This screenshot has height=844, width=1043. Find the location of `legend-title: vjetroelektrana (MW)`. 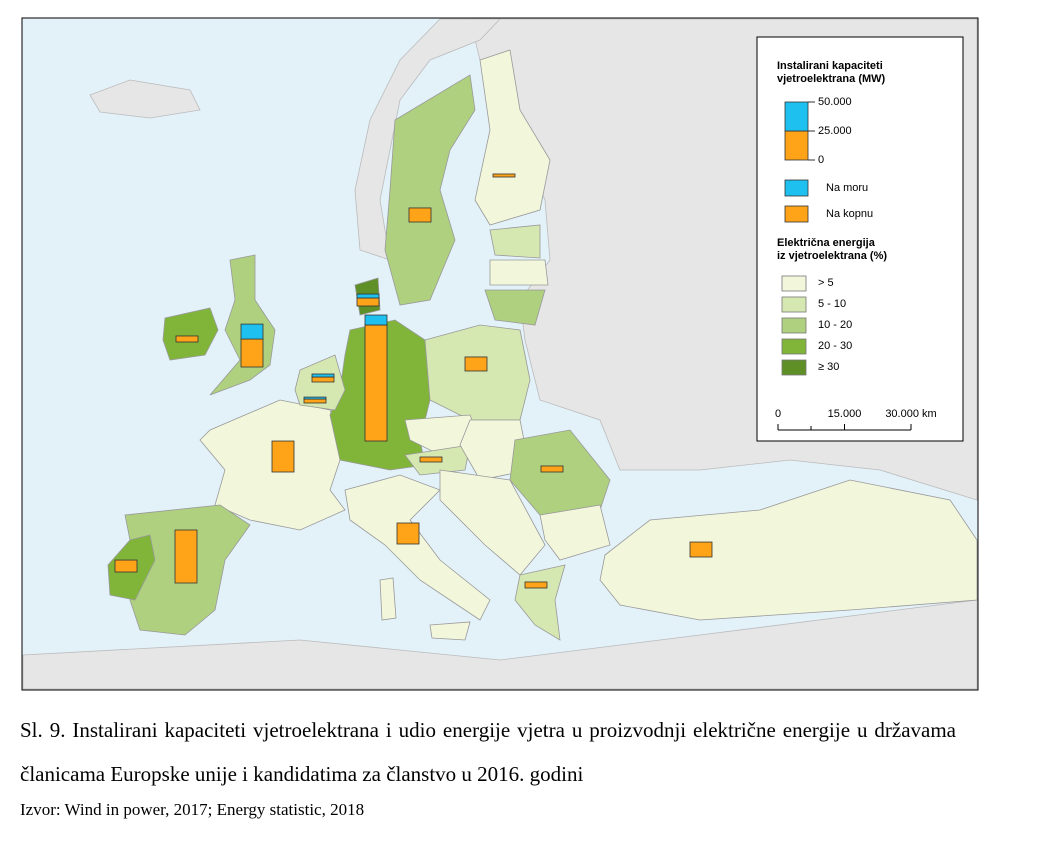

legend-title: vjetroelektrana (MW) is located at coordinates (831, 79).